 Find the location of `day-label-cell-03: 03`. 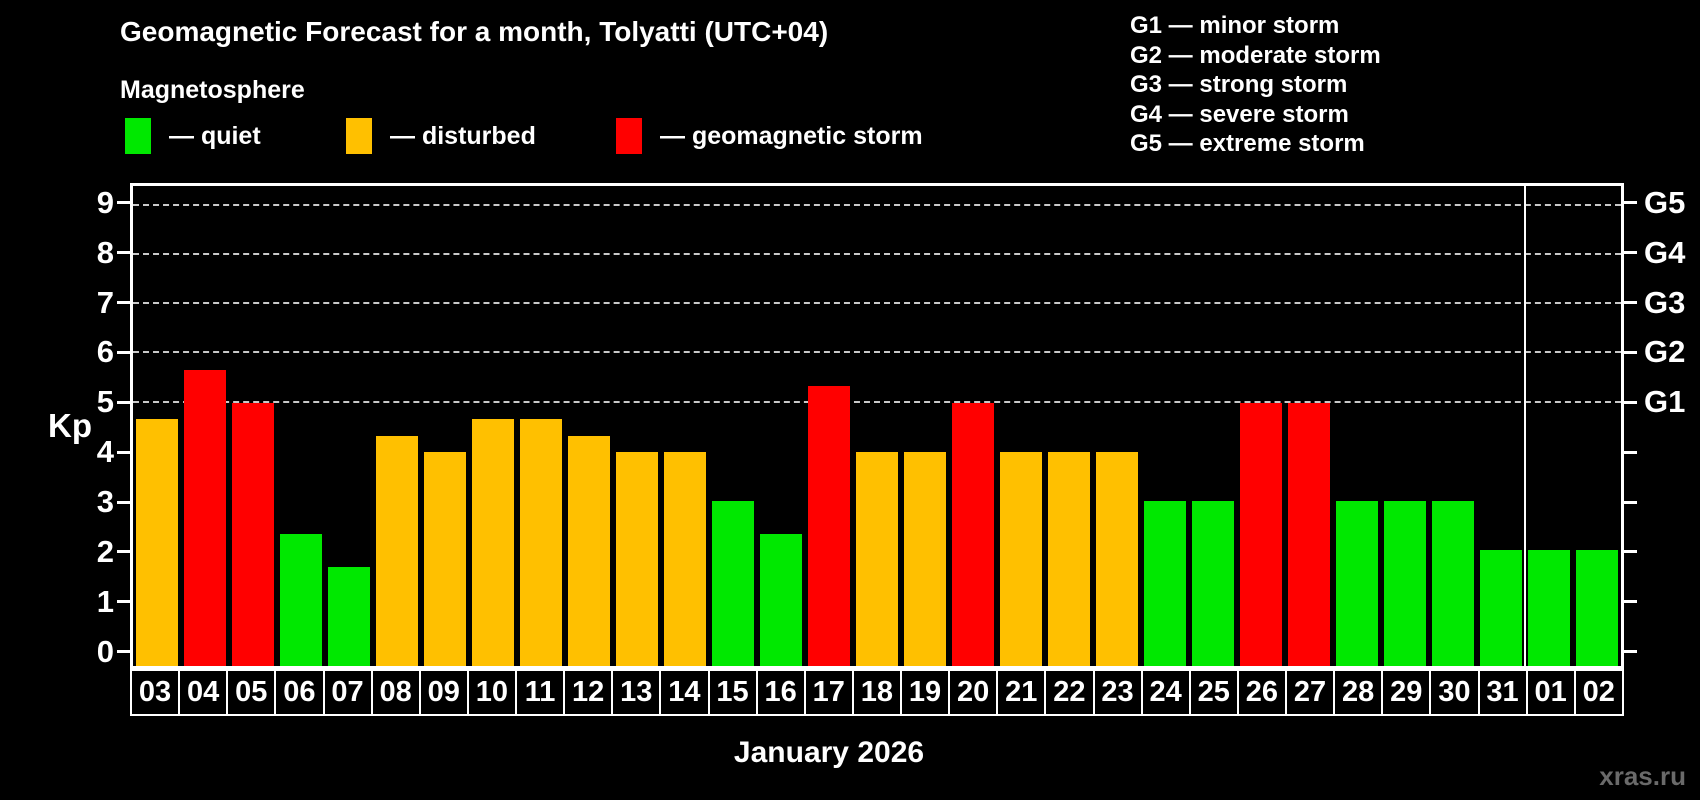

day-label-cell-03: 03 is located at coordinates (155, 692).